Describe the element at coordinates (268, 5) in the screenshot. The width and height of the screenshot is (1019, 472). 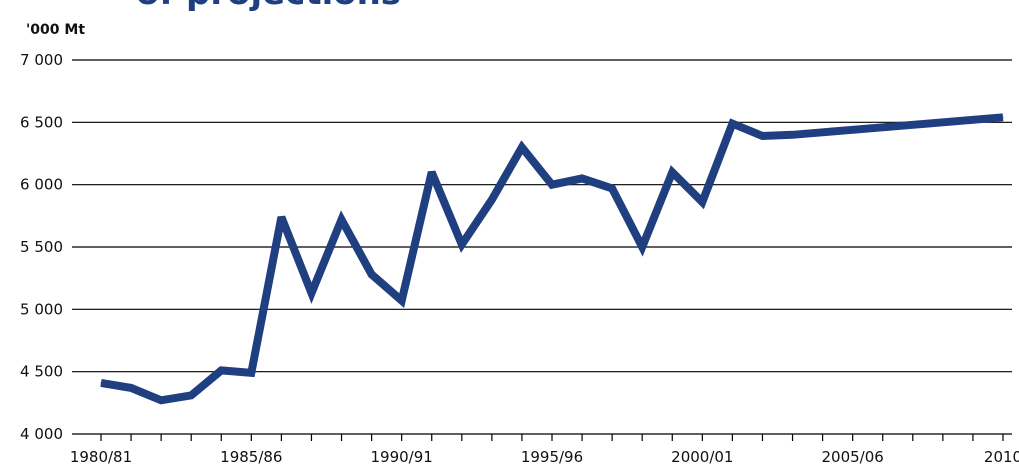
I see `chart-title-fragment: of projections` at that location.